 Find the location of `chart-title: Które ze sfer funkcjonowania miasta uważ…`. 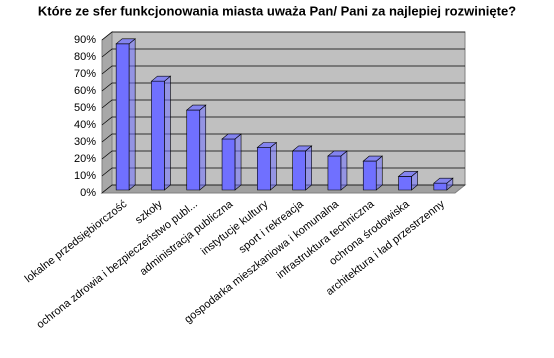

chart-title: Które ze sfer funkcjonowania miasta uważ… is located at coordinates (277, 10).